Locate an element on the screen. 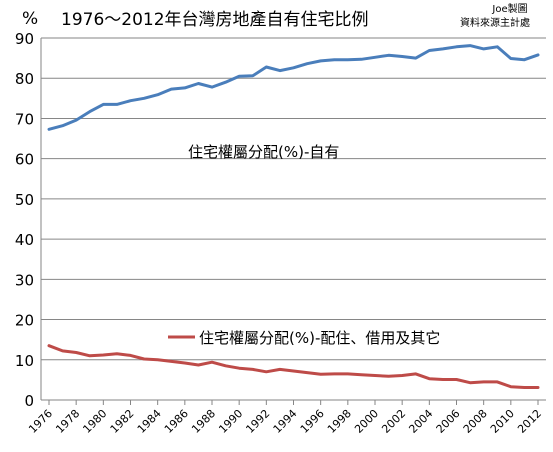 The height and width of the screenshot is (452, 553). y-tick-label: 90 is located at coordinates (24, 39).